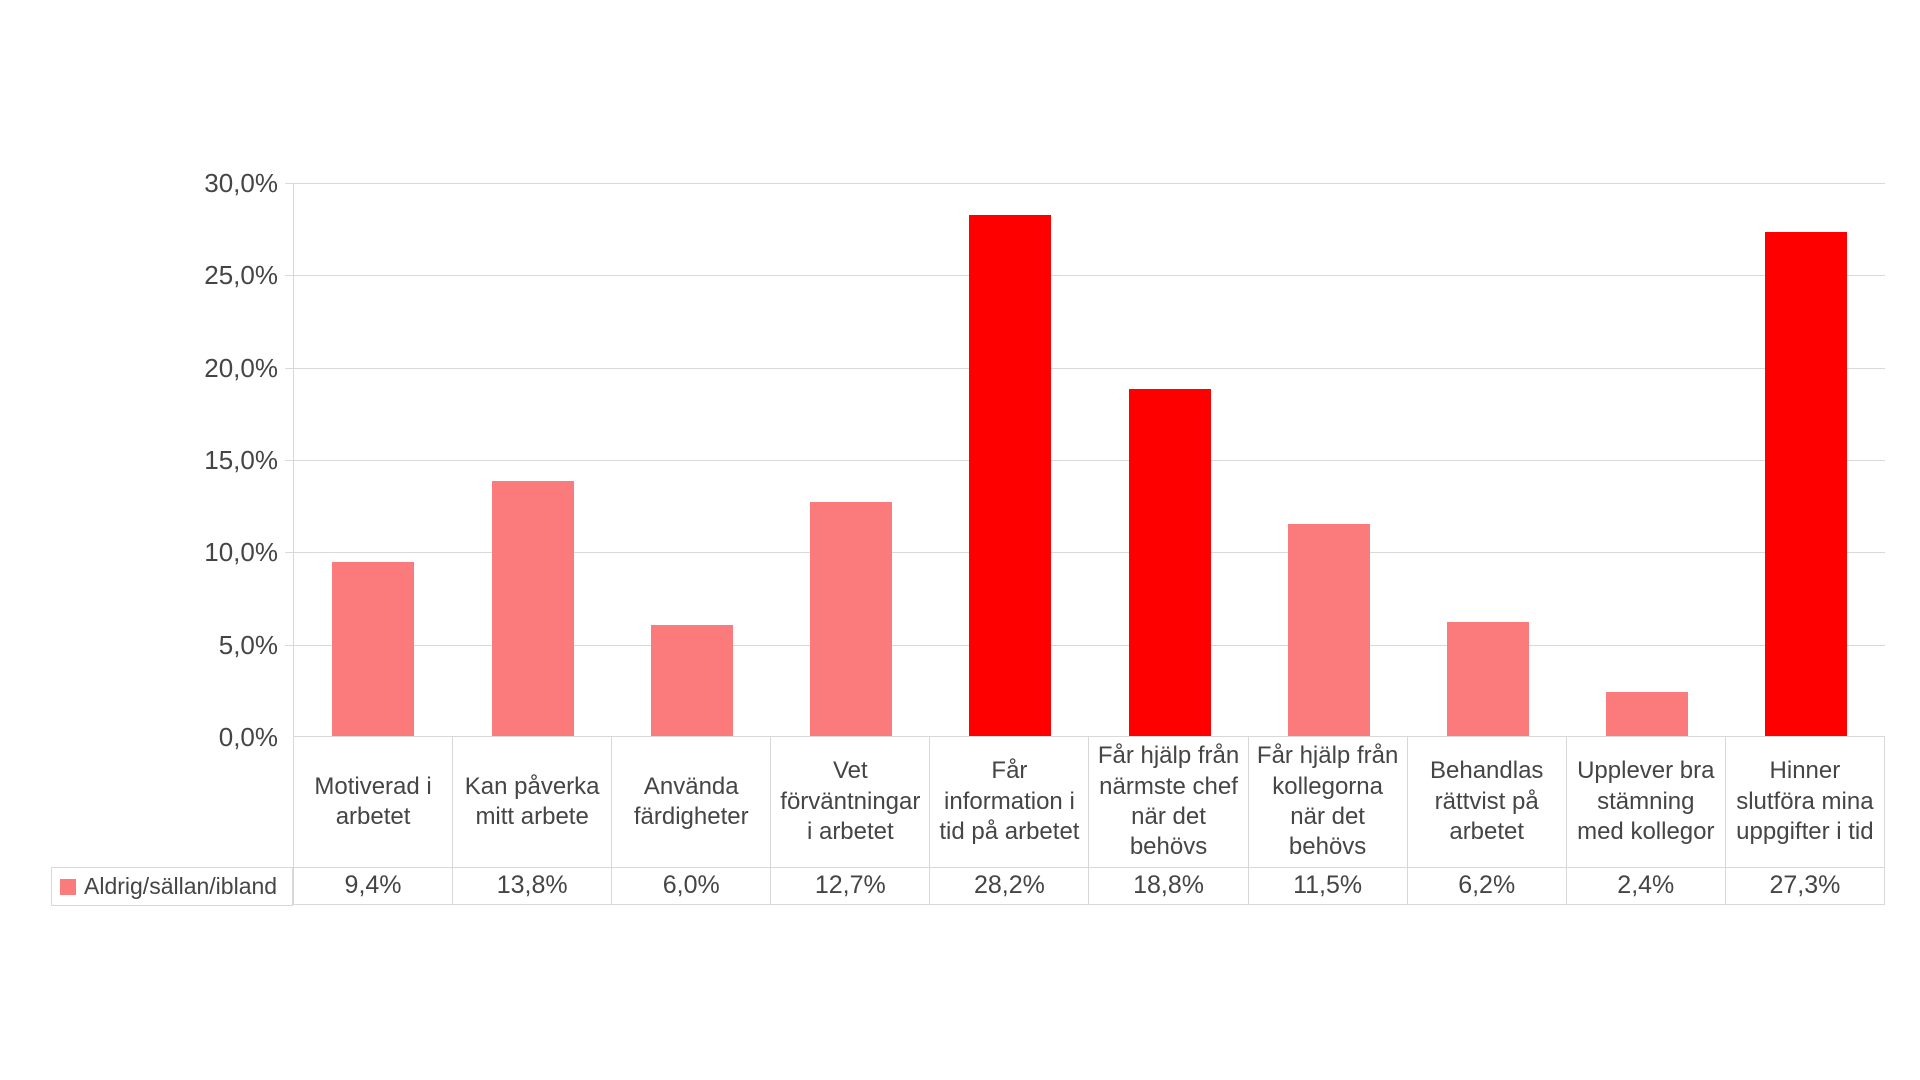 The image size is (1920, 1080). Describe the element at coordinates (1646, 886) in the screenshot. I see `value-cell: 2,4%` at that location.